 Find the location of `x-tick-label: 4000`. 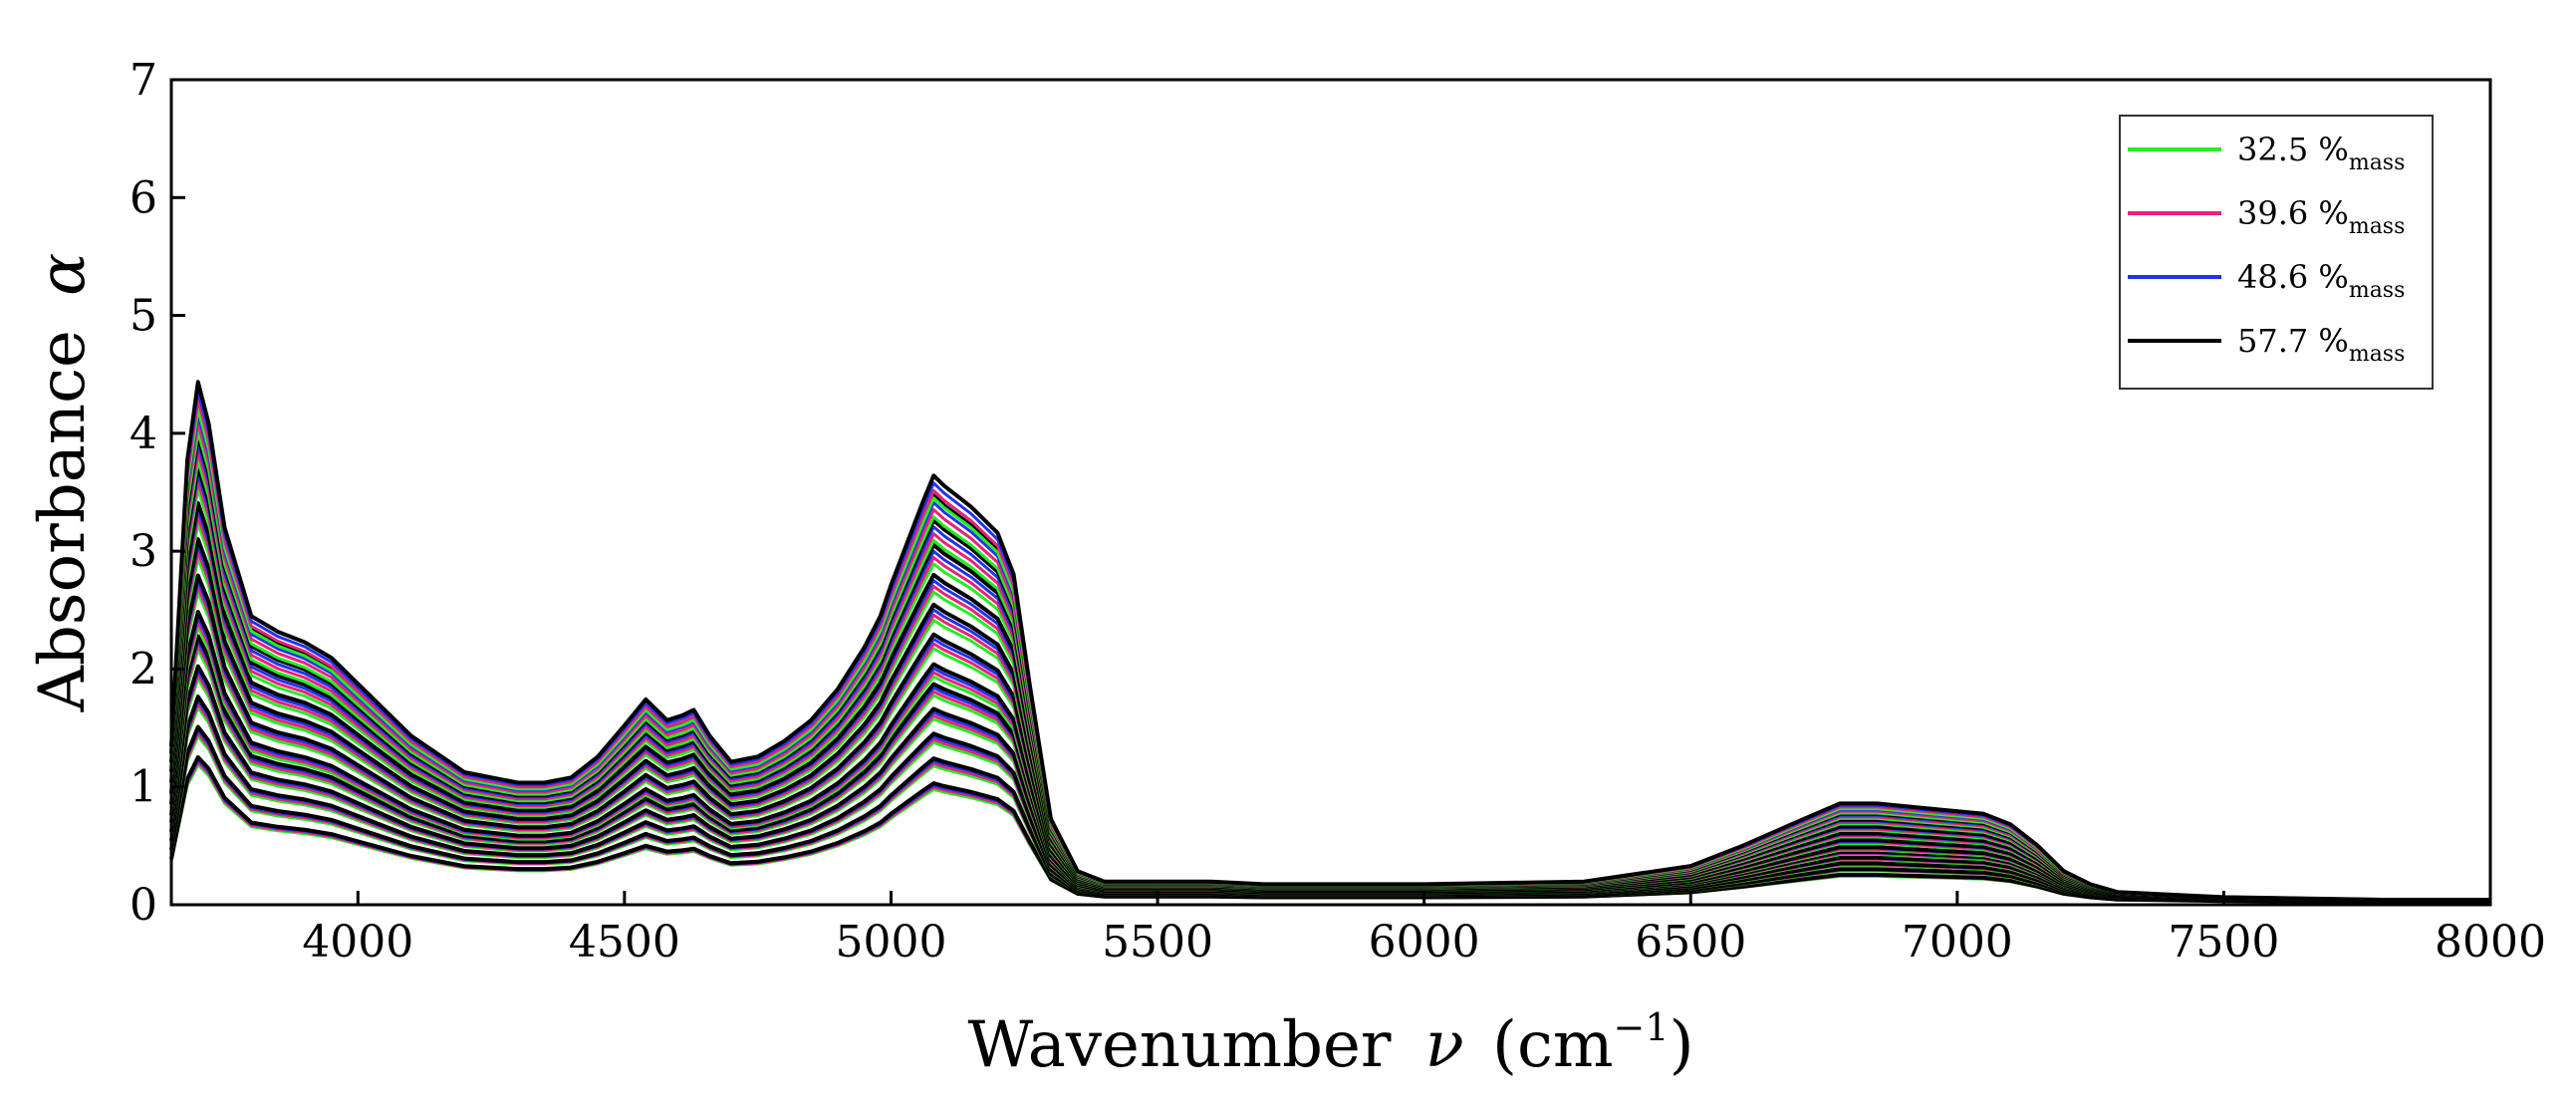

x-tick-label: 4000 is located at coordinates (357, 943).